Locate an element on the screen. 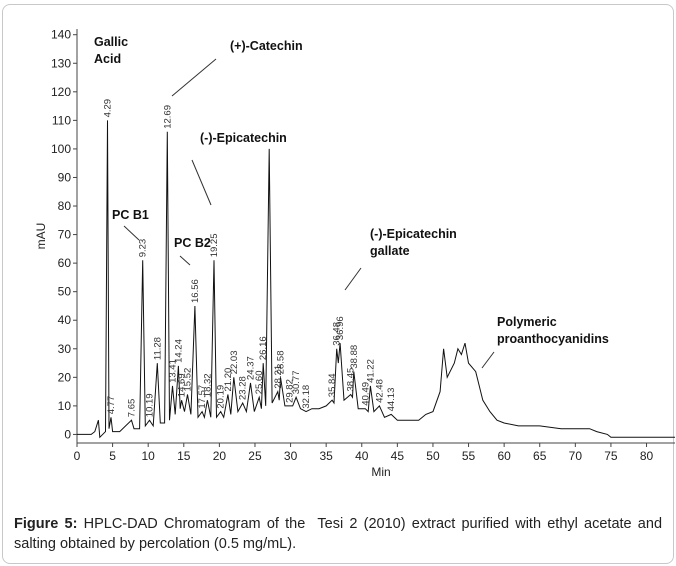 This screenshot has width=676, height=566. peak-label: 28.21 is located at coordinates (278, 377).